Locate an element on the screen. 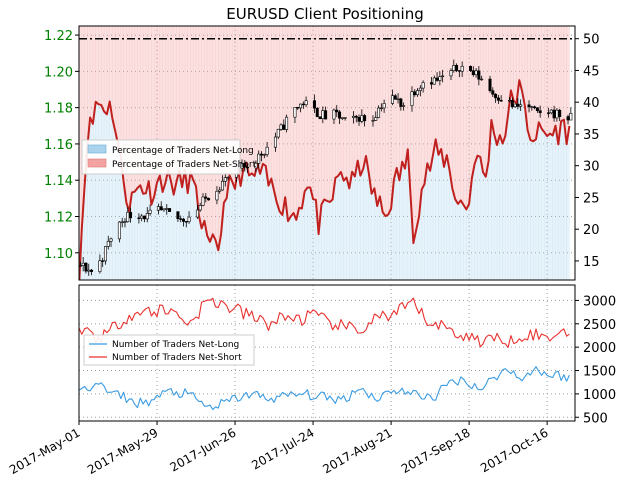 Image resolution: width=624 pixels, height=480 pixels. positioning-legend-box is located at coordinates (161, 157).